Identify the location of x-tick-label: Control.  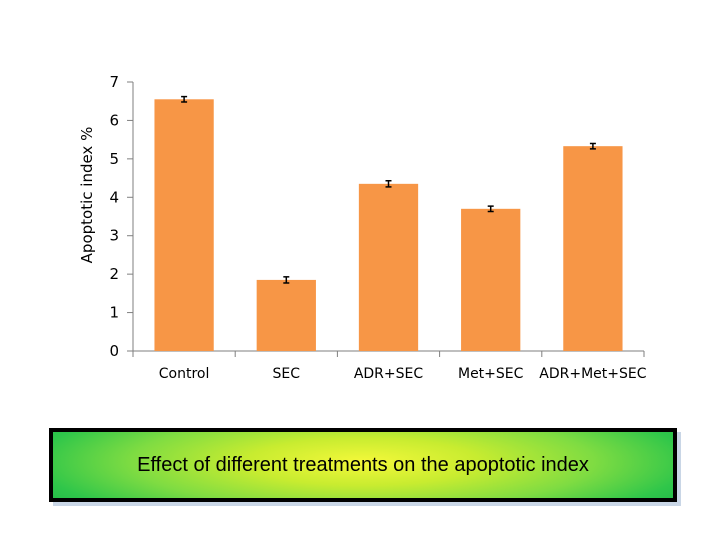
(184, 374).